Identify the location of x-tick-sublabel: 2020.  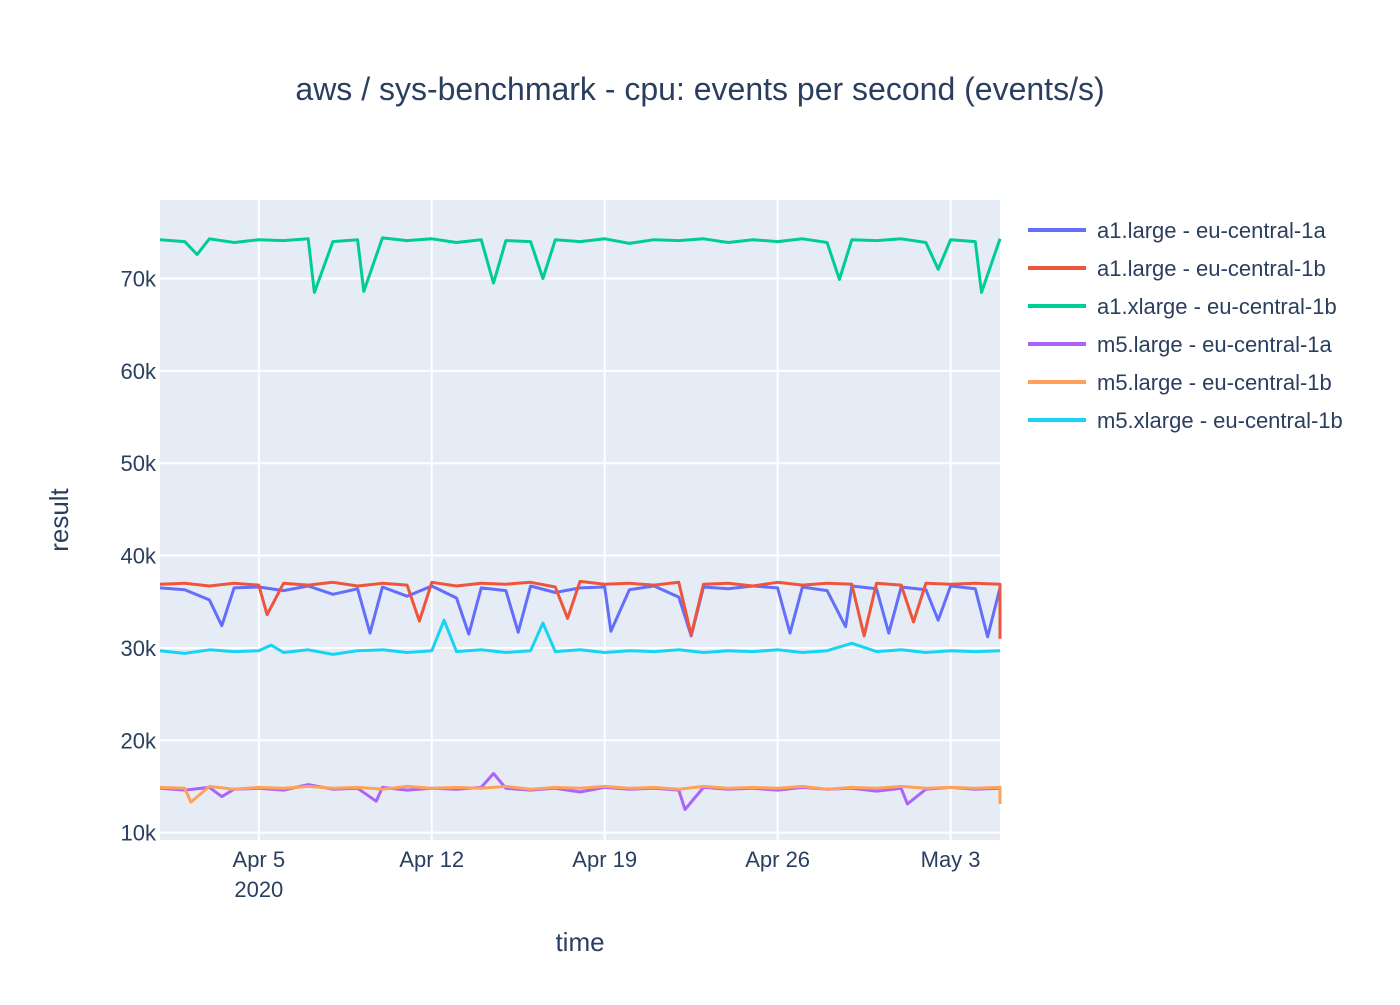
(258, 889).